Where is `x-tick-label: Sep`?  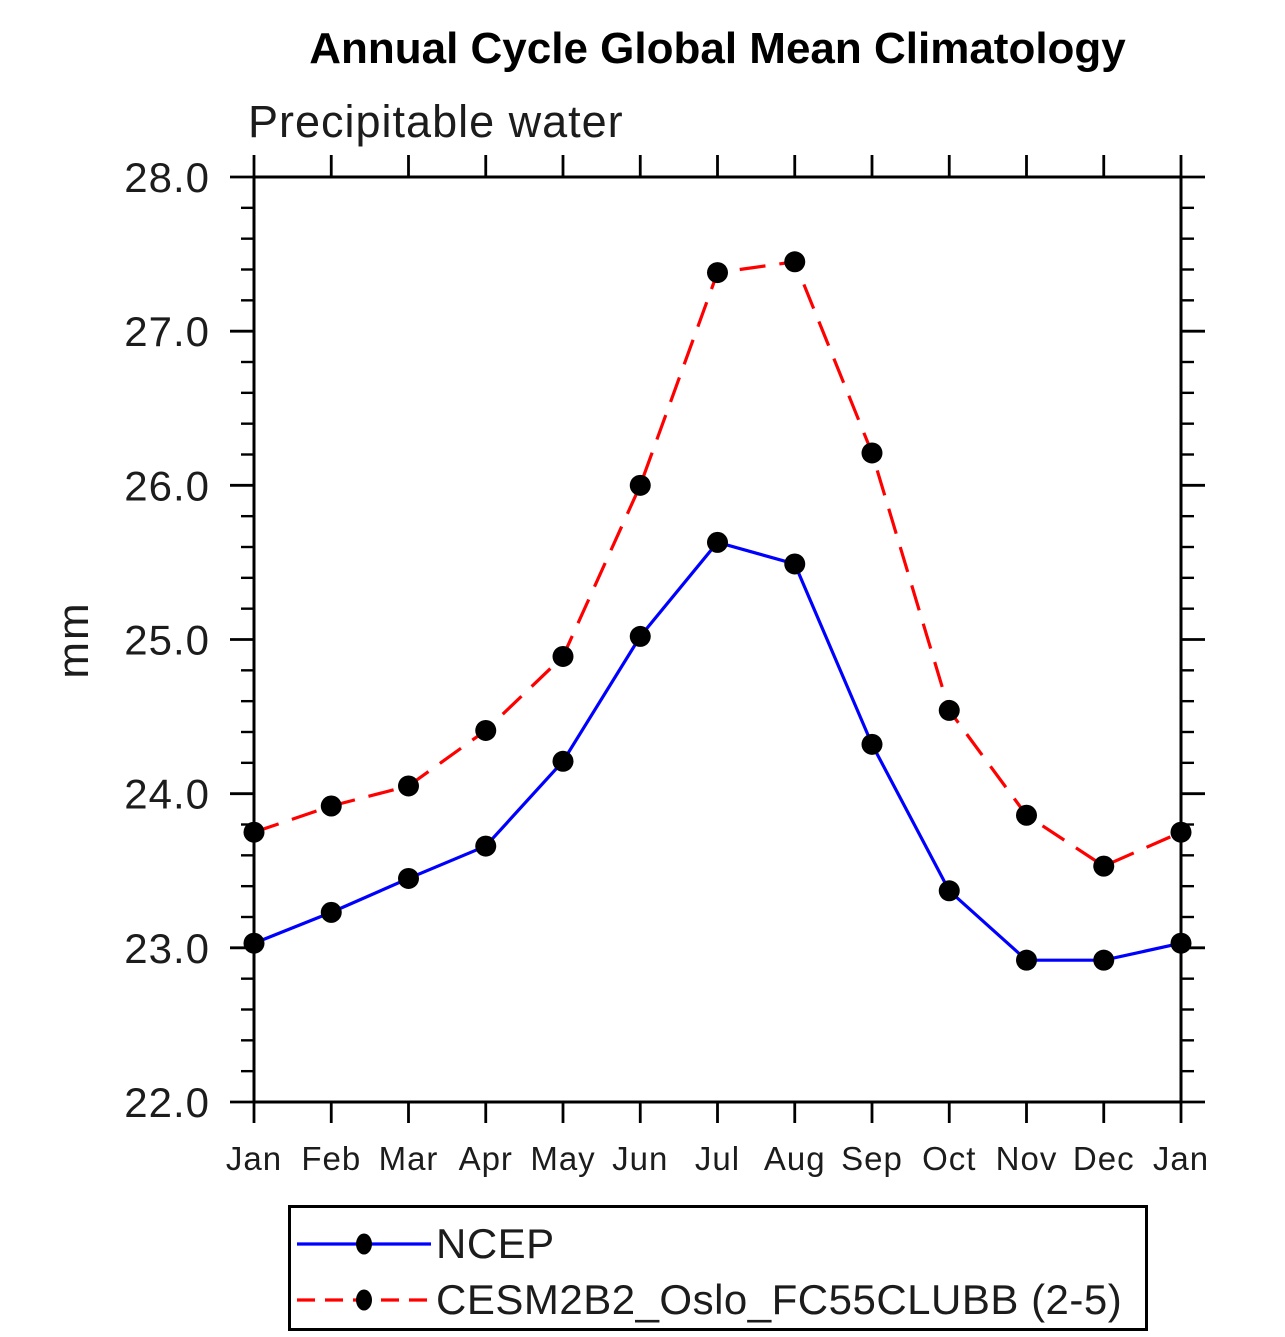 x-tick-label: Sep is located at coordinates (872, 1158).